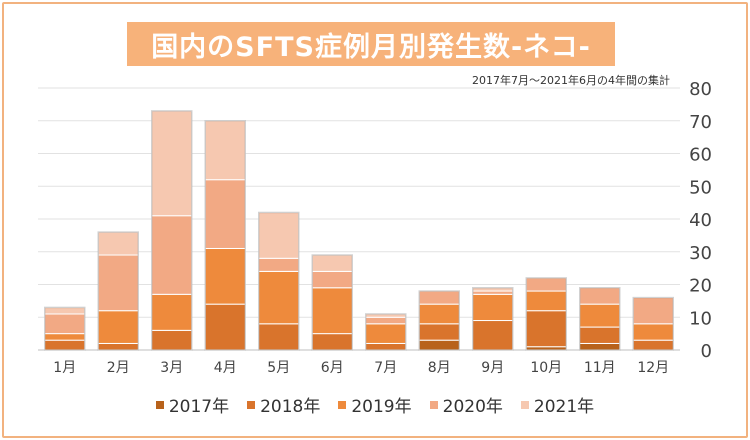  What do you see at coordinates (371, 47) in the screenshot?
I see `chart-title: 国内のSFTS症例月別発生数-ネコ-` at bounding box center [371, 47].